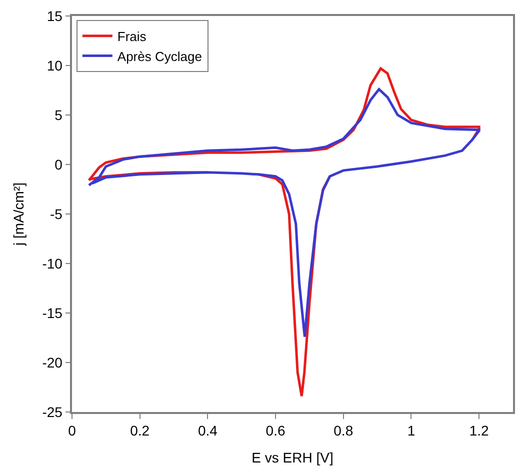  I want to click on y-tick-label: 15, so click(54, 16).